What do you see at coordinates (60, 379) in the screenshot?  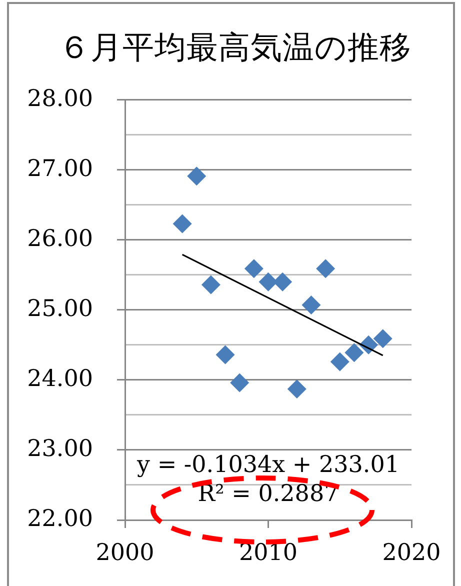 I see `y-tick-label: 24.00` at bounding box center [60, 379].